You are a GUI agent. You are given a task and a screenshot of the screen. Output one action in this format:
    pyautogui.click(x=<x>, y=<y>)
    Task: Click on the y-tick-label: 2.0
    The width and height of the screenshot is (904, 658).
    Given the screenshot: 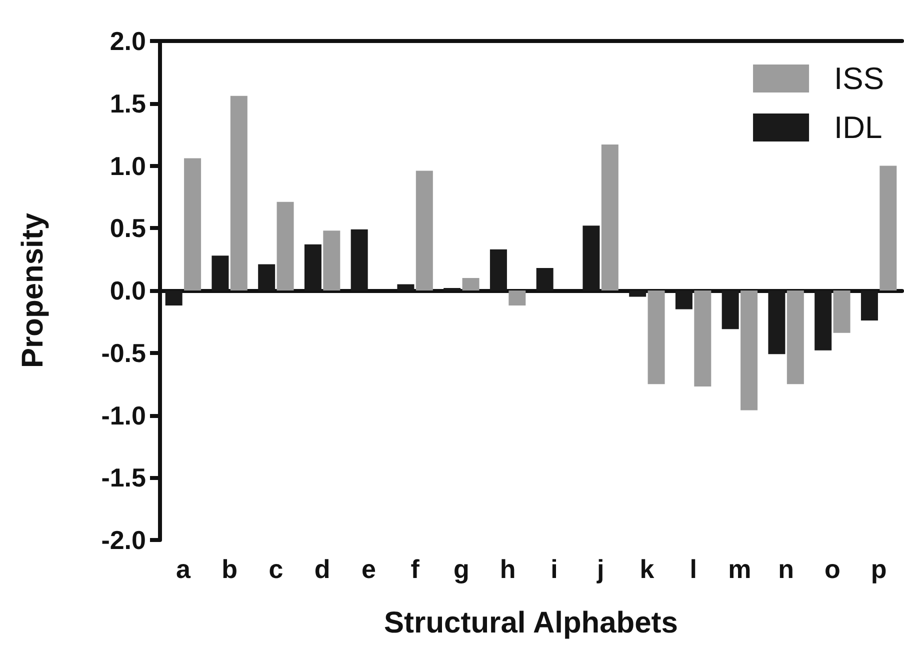 What is the action you would take?
    pyautogui.click(x=128, y=41)
    